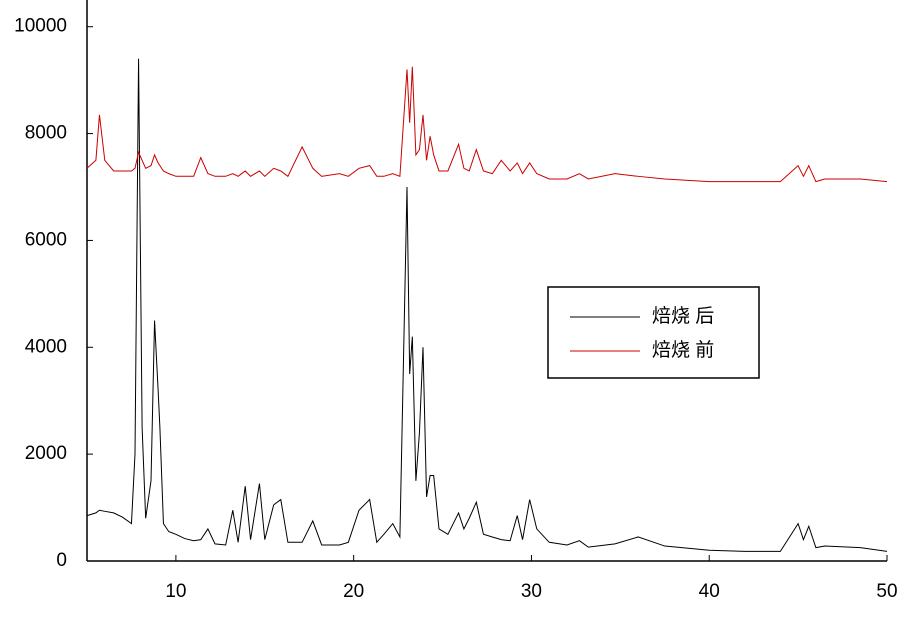 Image resolution: width=911 pixels, height=617 pixels. Describe the element at coordinates (46, 453) in the screenshot. I see `y-tick-label: 2000` at that location.